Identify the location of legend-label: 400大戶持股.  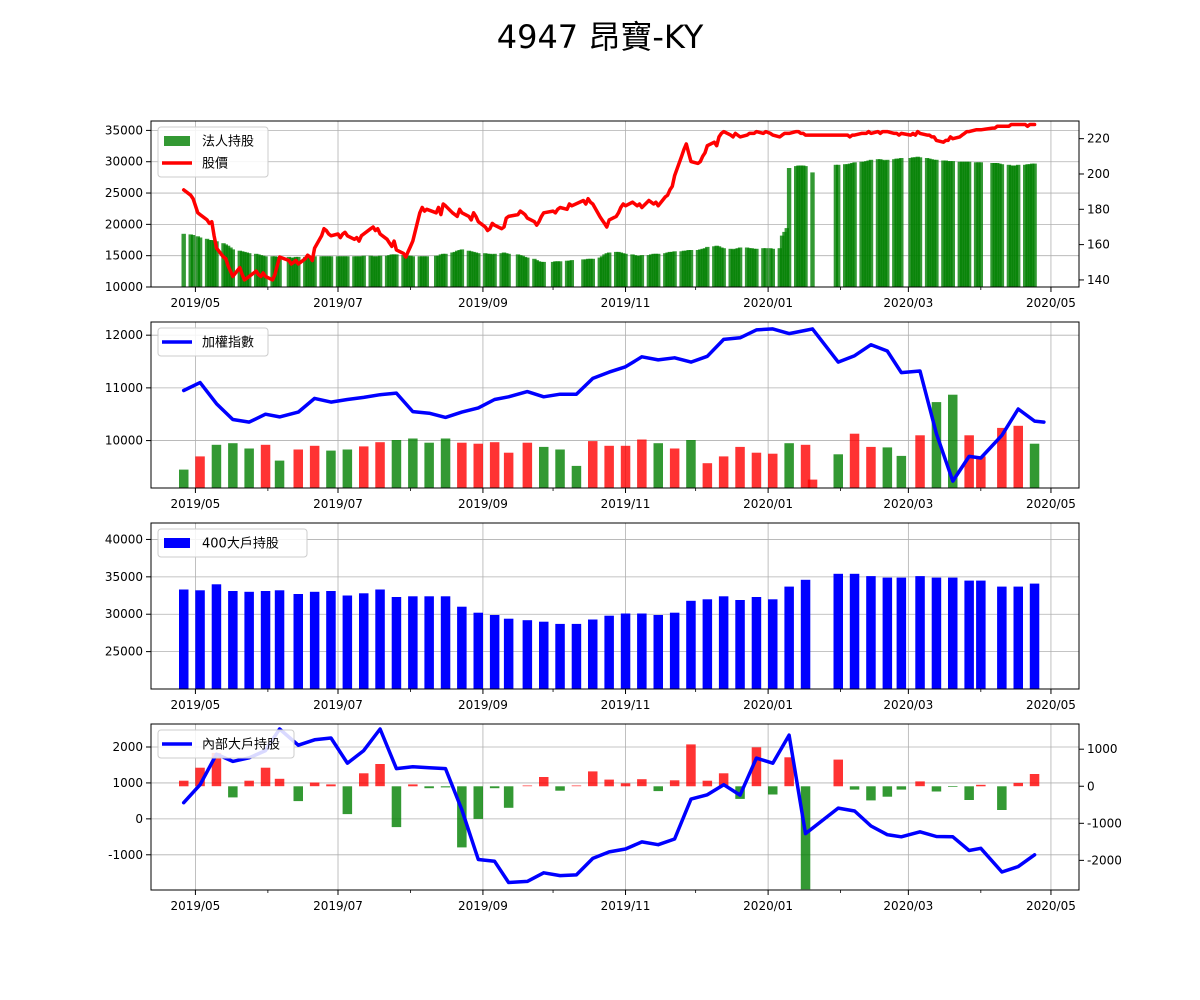
(240, 544).